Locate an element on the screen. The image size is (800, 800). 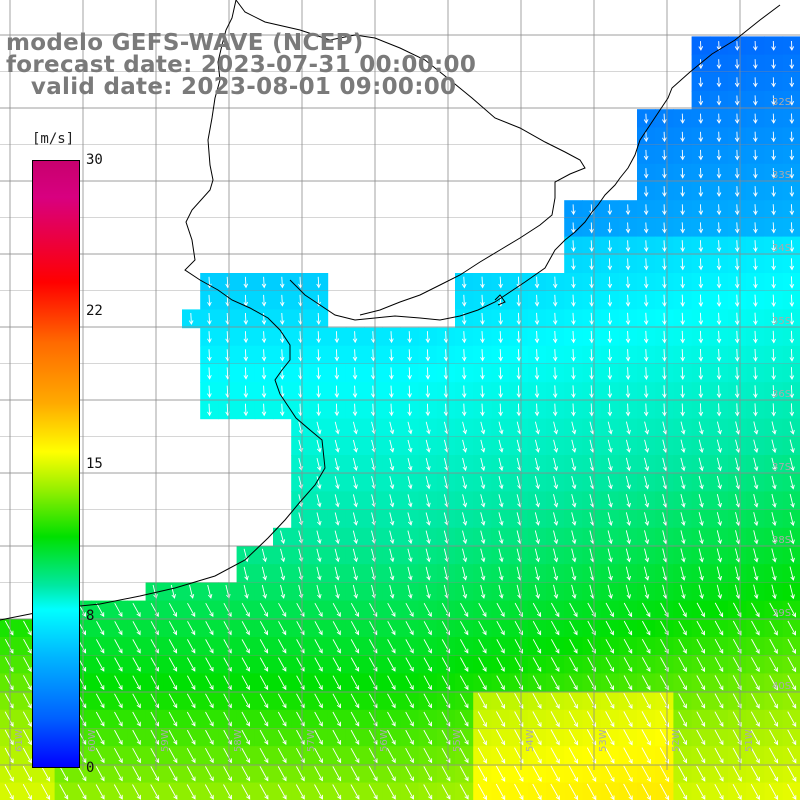
longitude-label: 61W is located at coordinates (19, 740).